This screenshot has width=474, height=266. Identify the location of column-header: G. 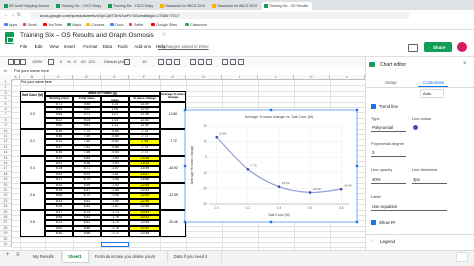
(173, 77).